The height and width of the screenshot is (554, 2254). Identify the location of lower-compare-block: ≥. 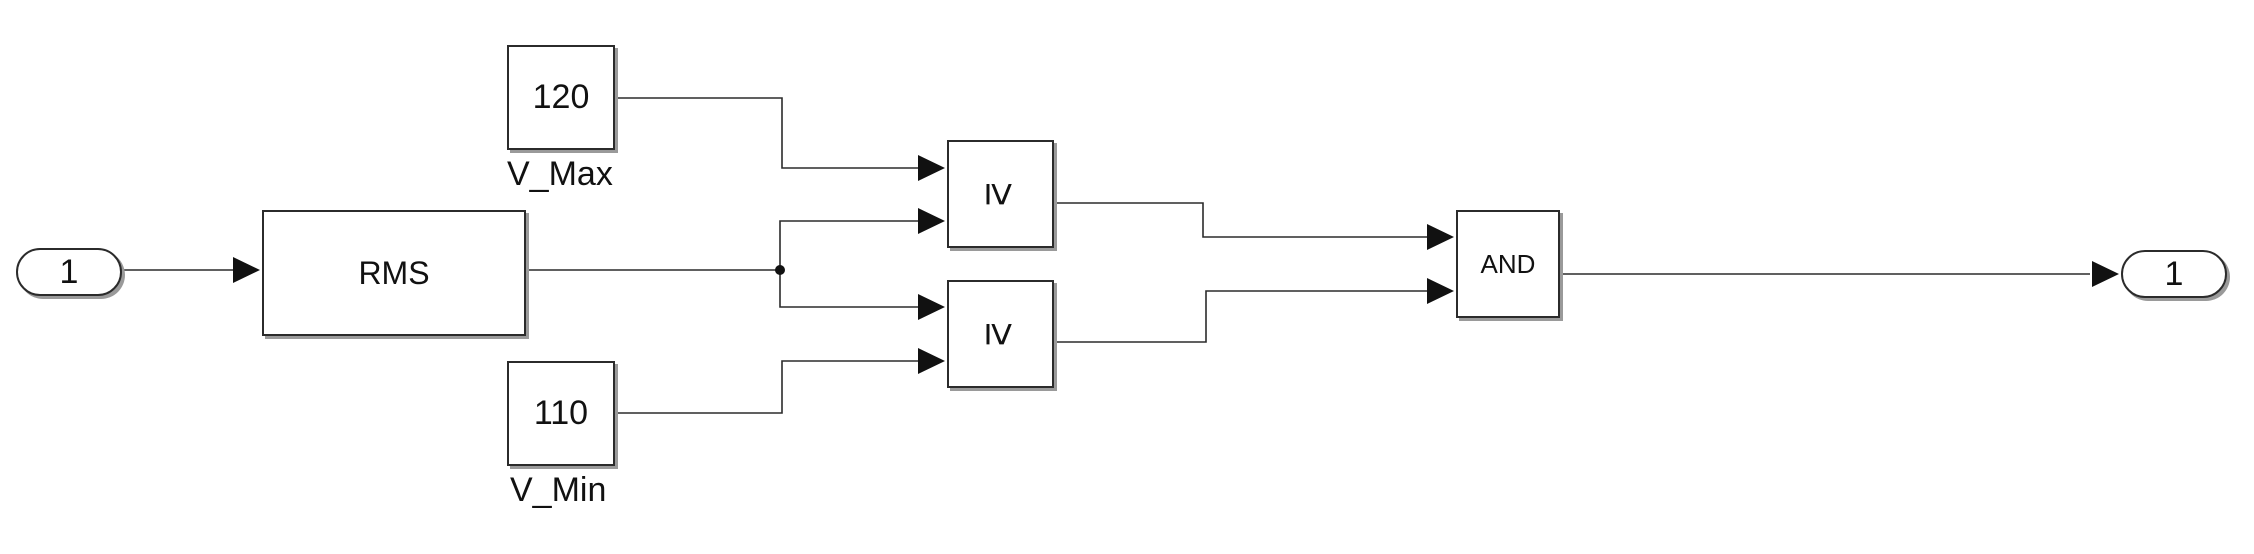
(1000, 334).